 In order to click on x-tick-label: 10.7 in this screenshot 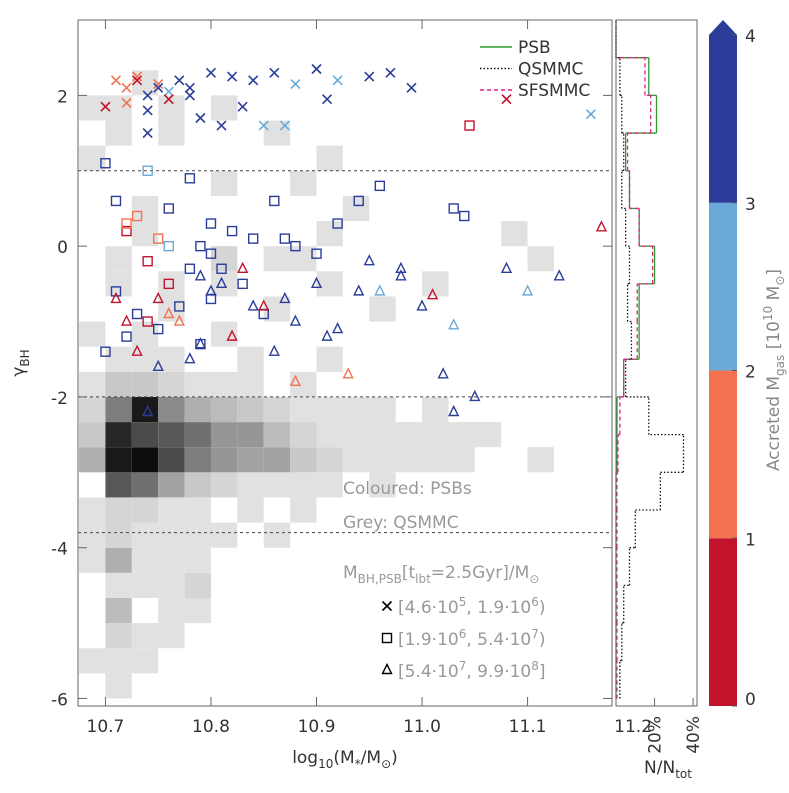, I will do `click(106, 727)`.